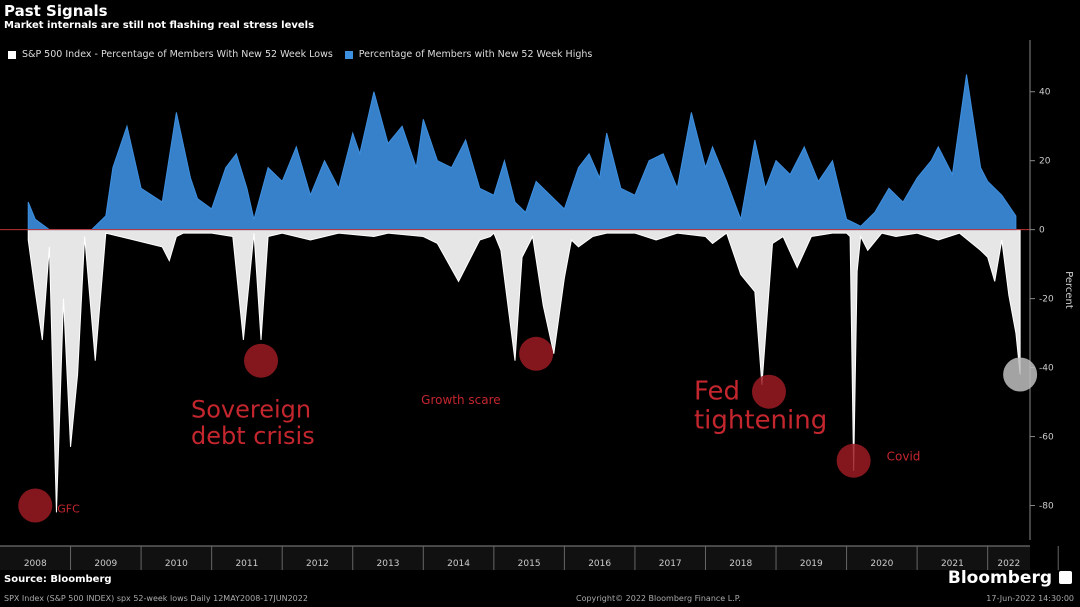 This screenshot has width=1080, height=607. What do you see at coordinates (599, 564) in the screenshot?
I see `x-tick-label: 2016` at bounding box center [599, 564].